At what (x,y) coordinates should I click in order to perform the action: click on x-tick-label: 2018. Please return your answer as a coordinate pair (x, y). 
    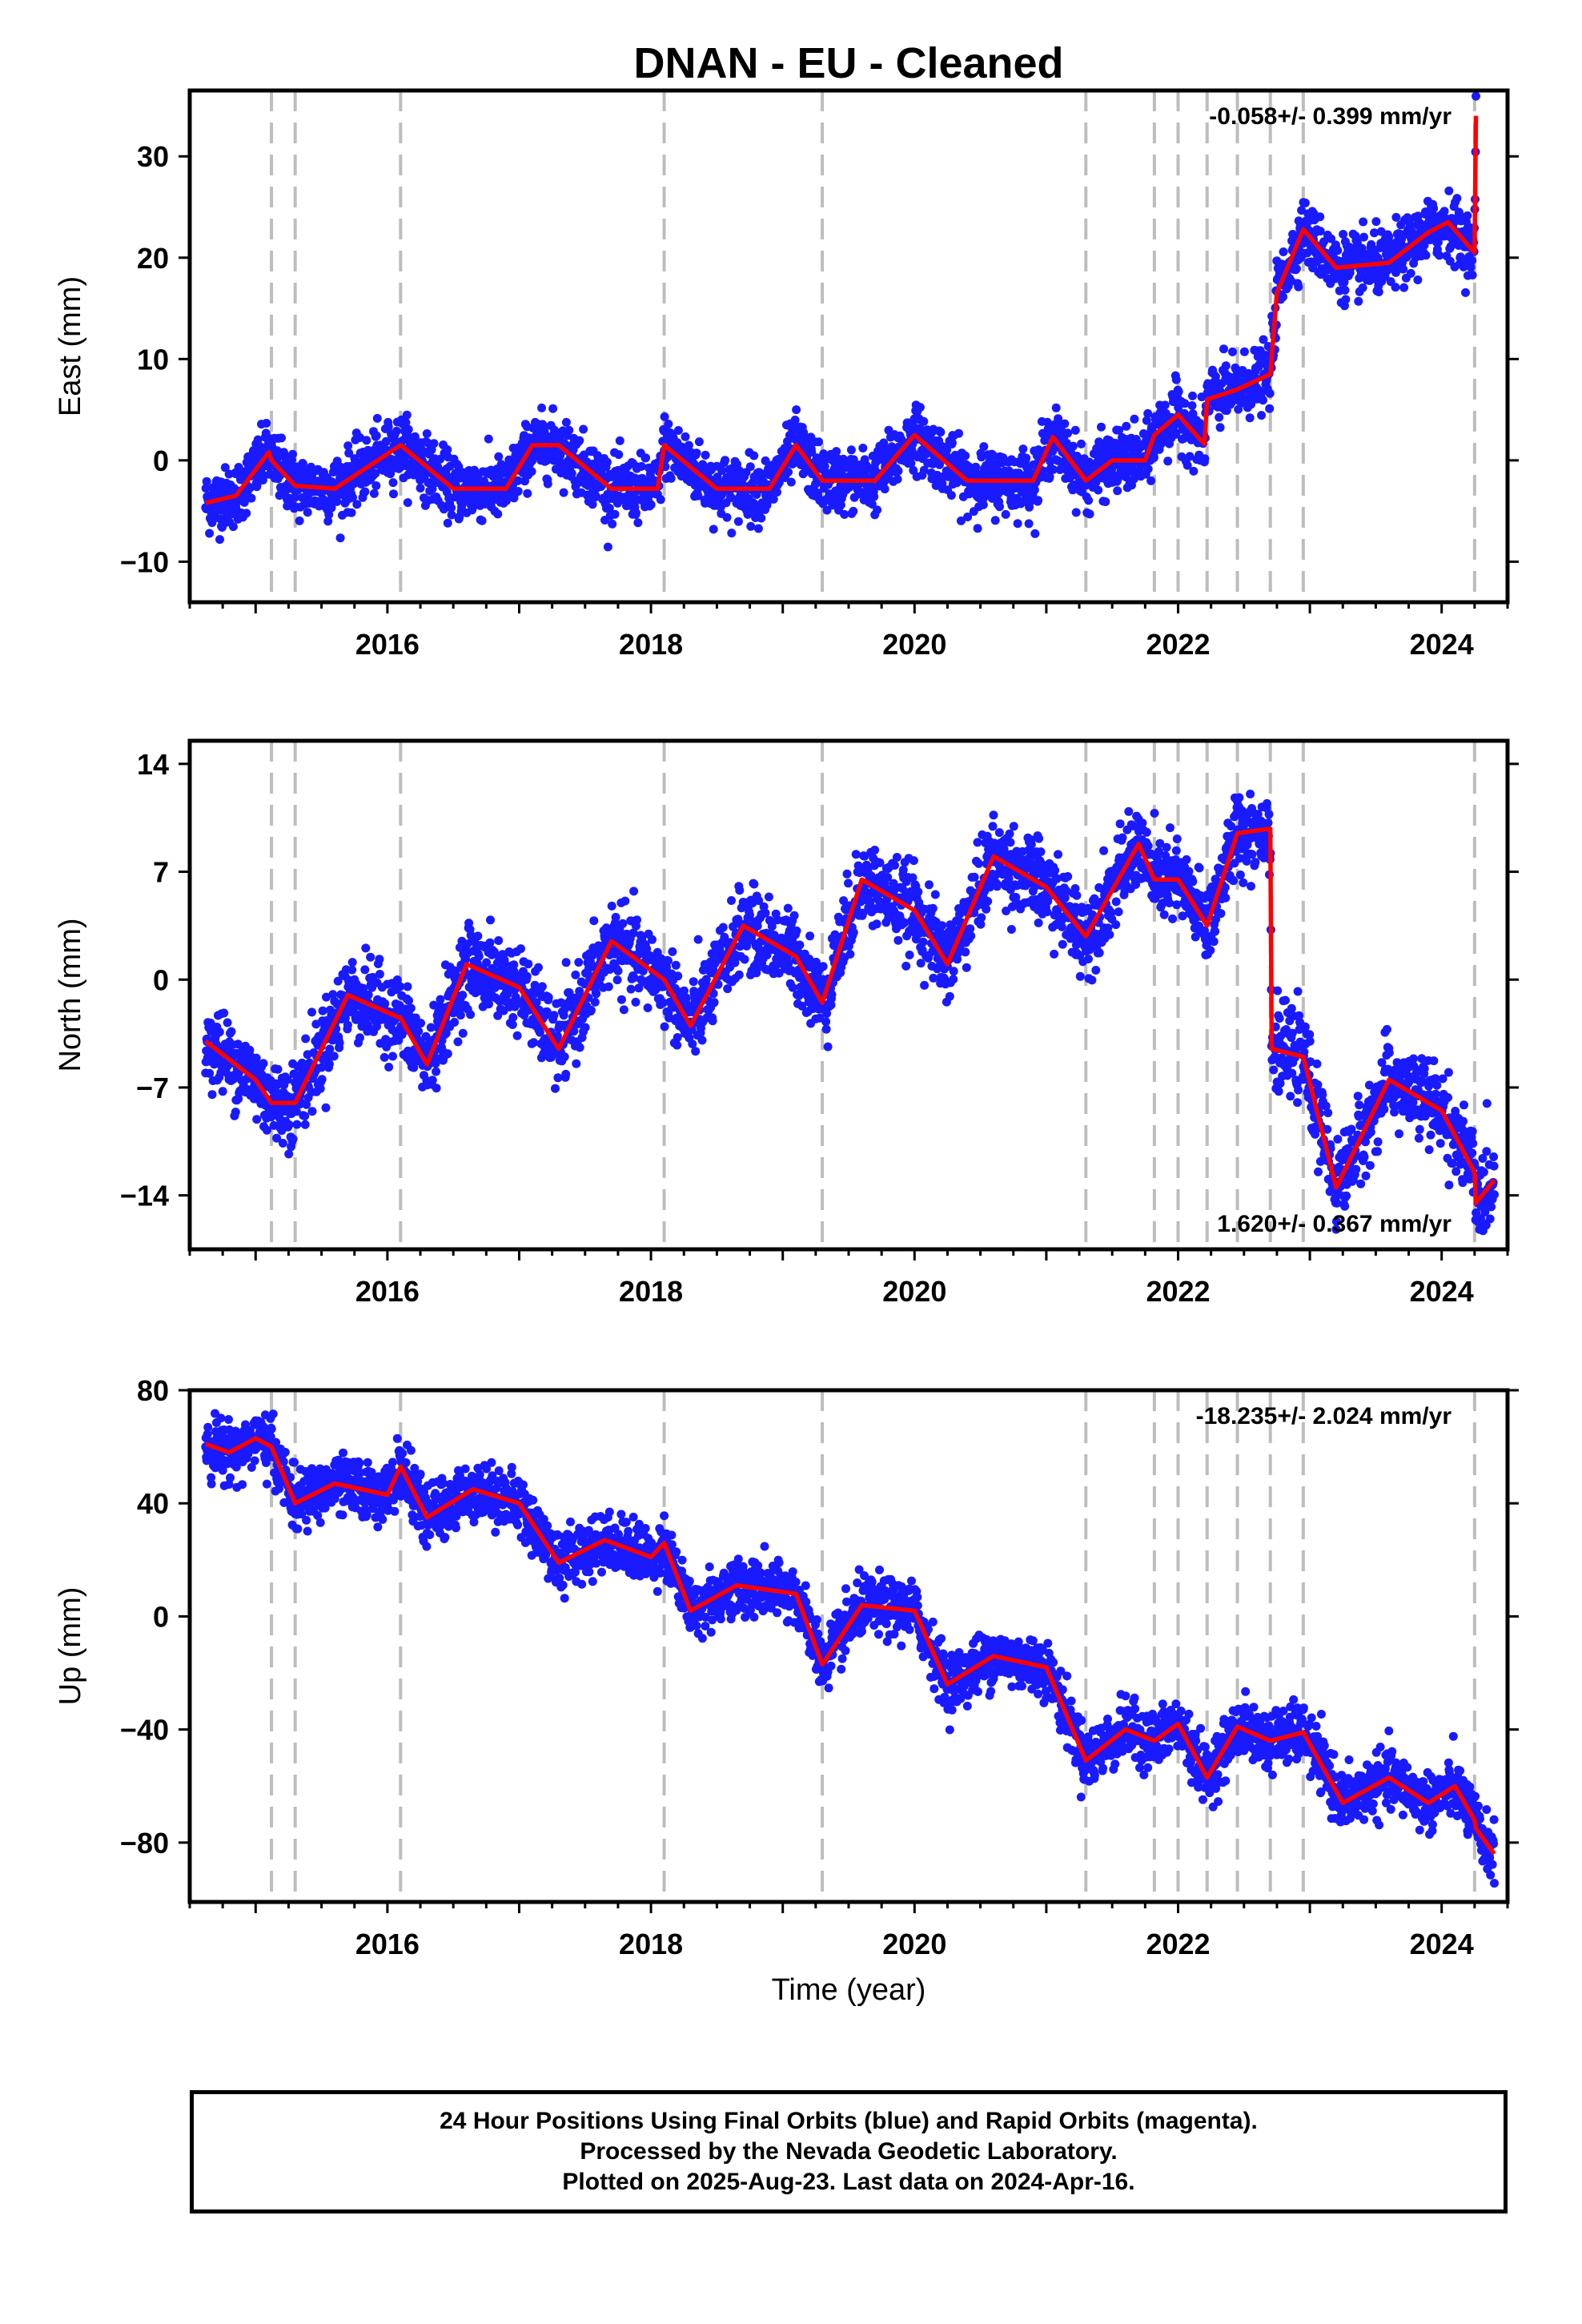
    Looking at the image, I should click on (651, 644).